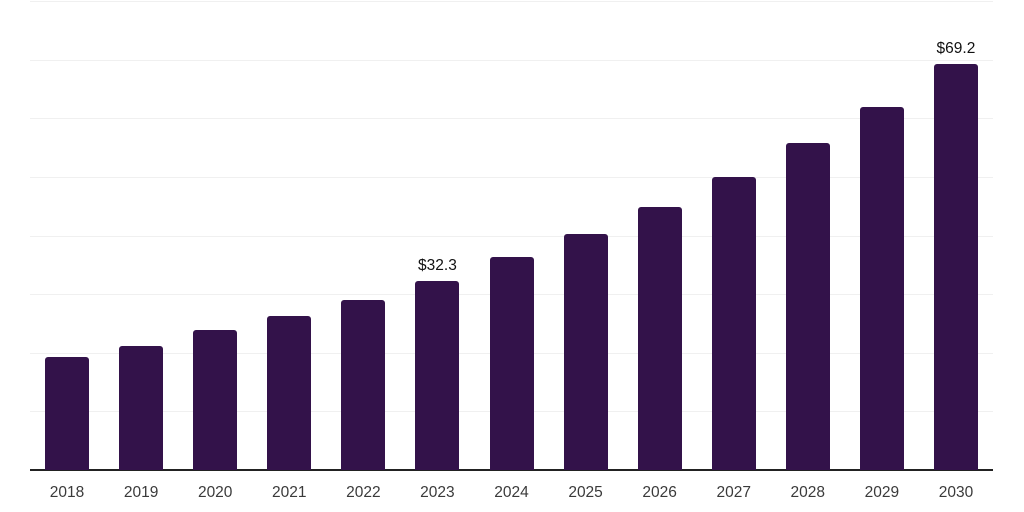  Describe the element at coordinates (955, 267) in the screenshot. I see `bar-2030` at that location.